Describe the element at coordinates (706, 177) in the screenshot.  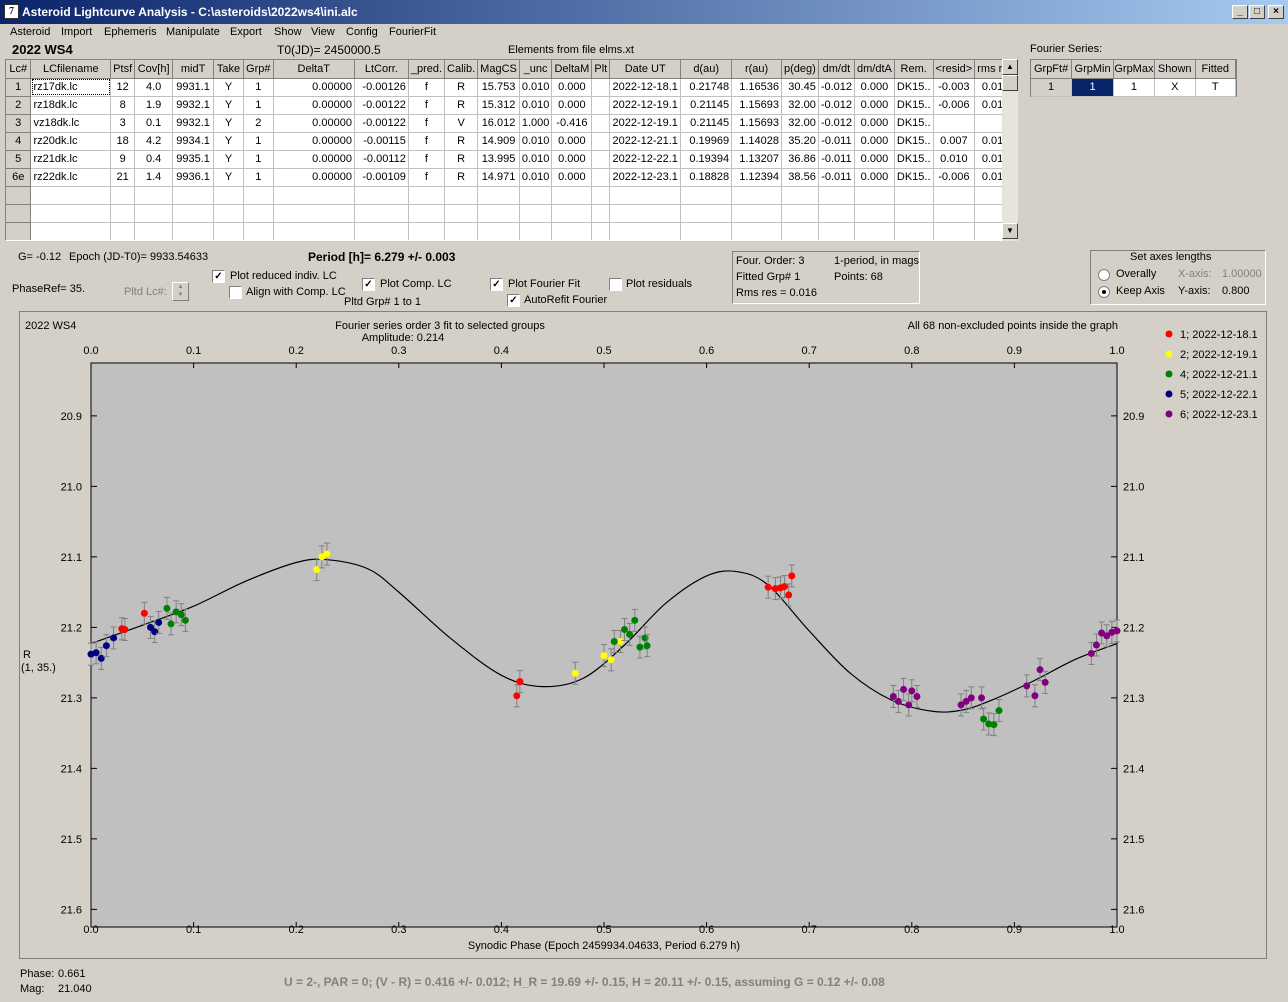
I see `table-cell: 0.18828` at that location.